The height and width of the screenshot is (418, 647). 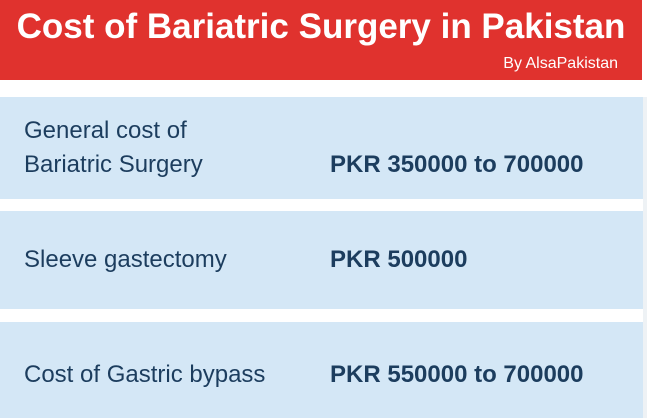 What do you see at coordinates (113, 148) in the screenshot?
I see `procedure-label: General cost of Bariatric Surgery` at bounding box center [113, 148].